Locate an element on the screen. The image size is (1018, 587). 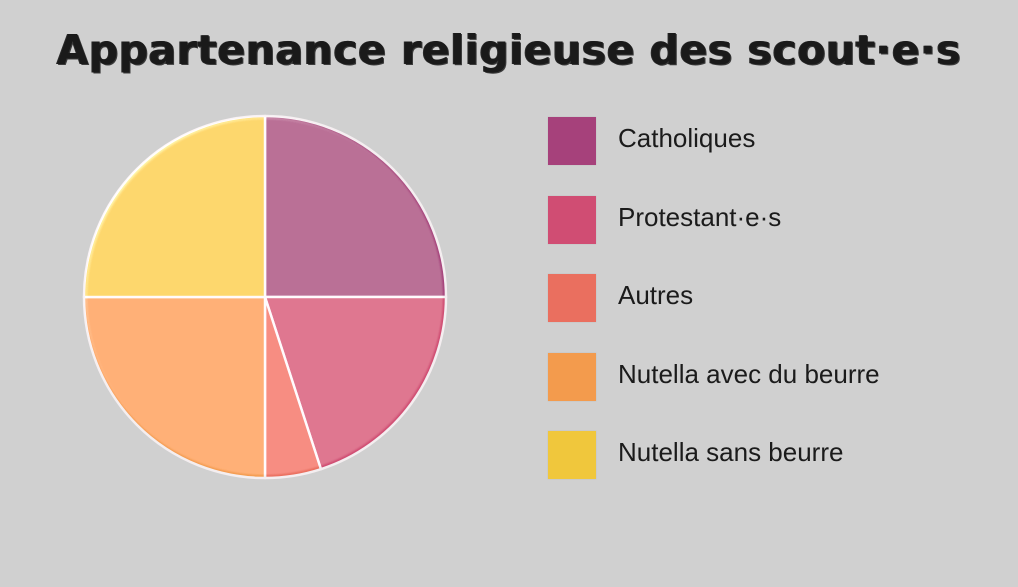
legend-item: Nutella avec du beurre is located at coordinates (768, 376).